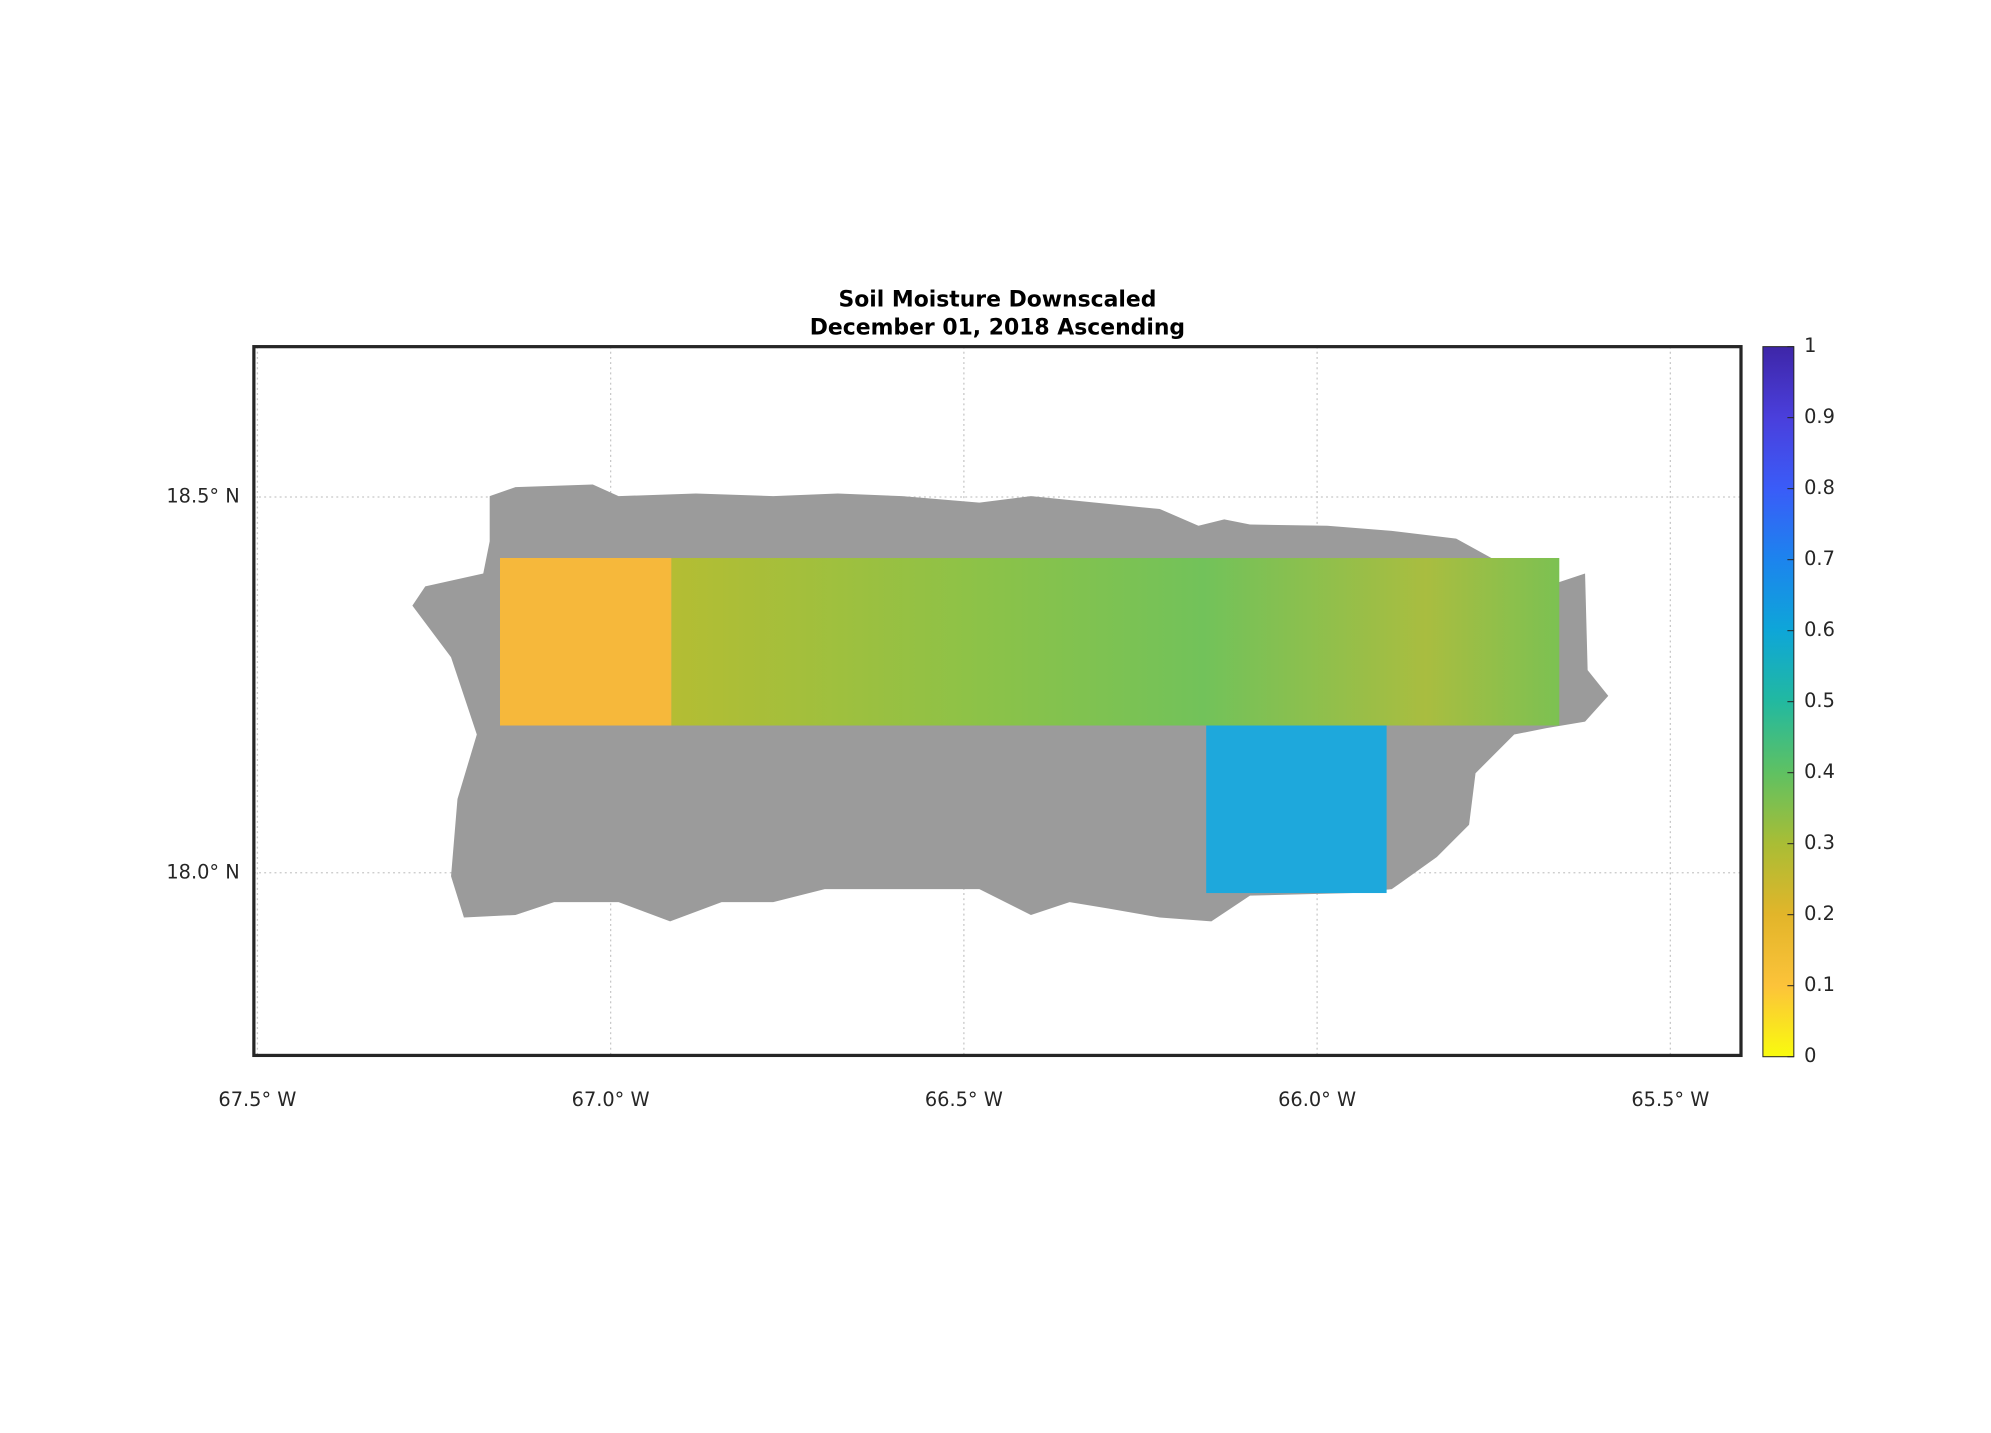 The image size is (1991, 1433). What do you see at coordinates (611, 1099) in the screenshot?
I see `x-tick-label: 67.0° W` at bounding box center [611, 1099].